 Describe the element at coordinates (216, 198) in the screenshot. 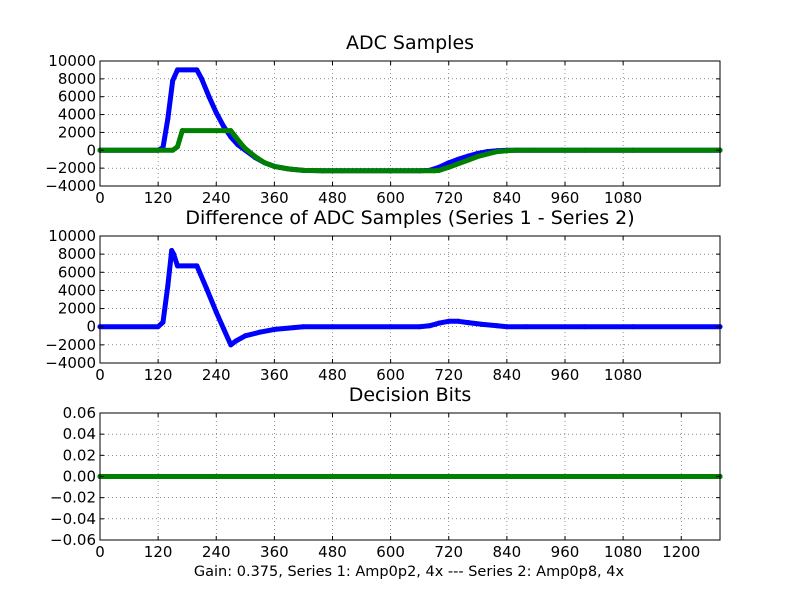

I see `x-tick-label: 240` at that location.